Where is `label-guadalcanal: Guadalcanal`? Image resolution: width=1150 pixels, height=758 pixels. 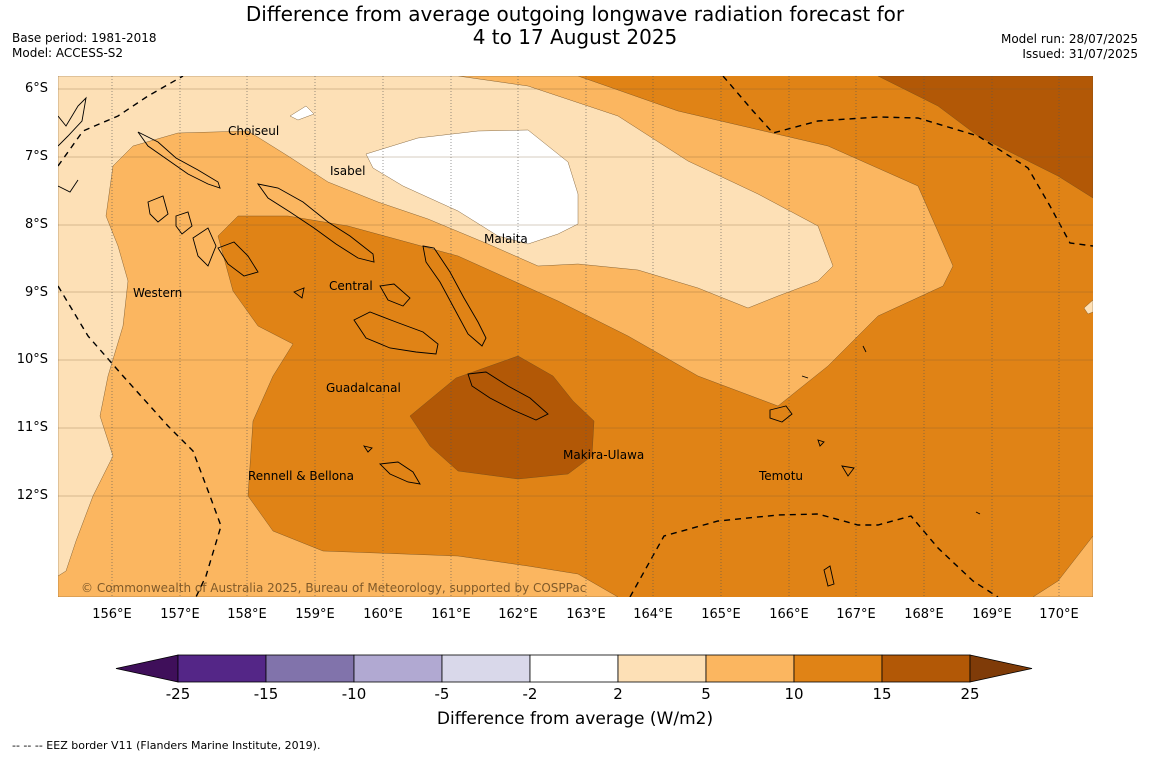 label-guadalcanal: Guadalcanal is located at coordinates (363, 388).